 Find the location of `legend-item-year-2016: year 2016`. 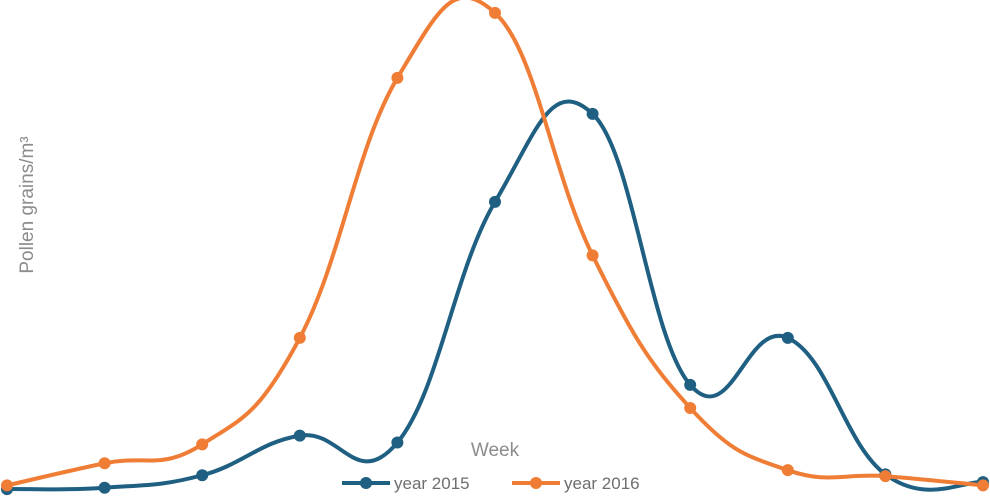

legend-item-year-2016: year 2016 is located at coordinates (576, 483).